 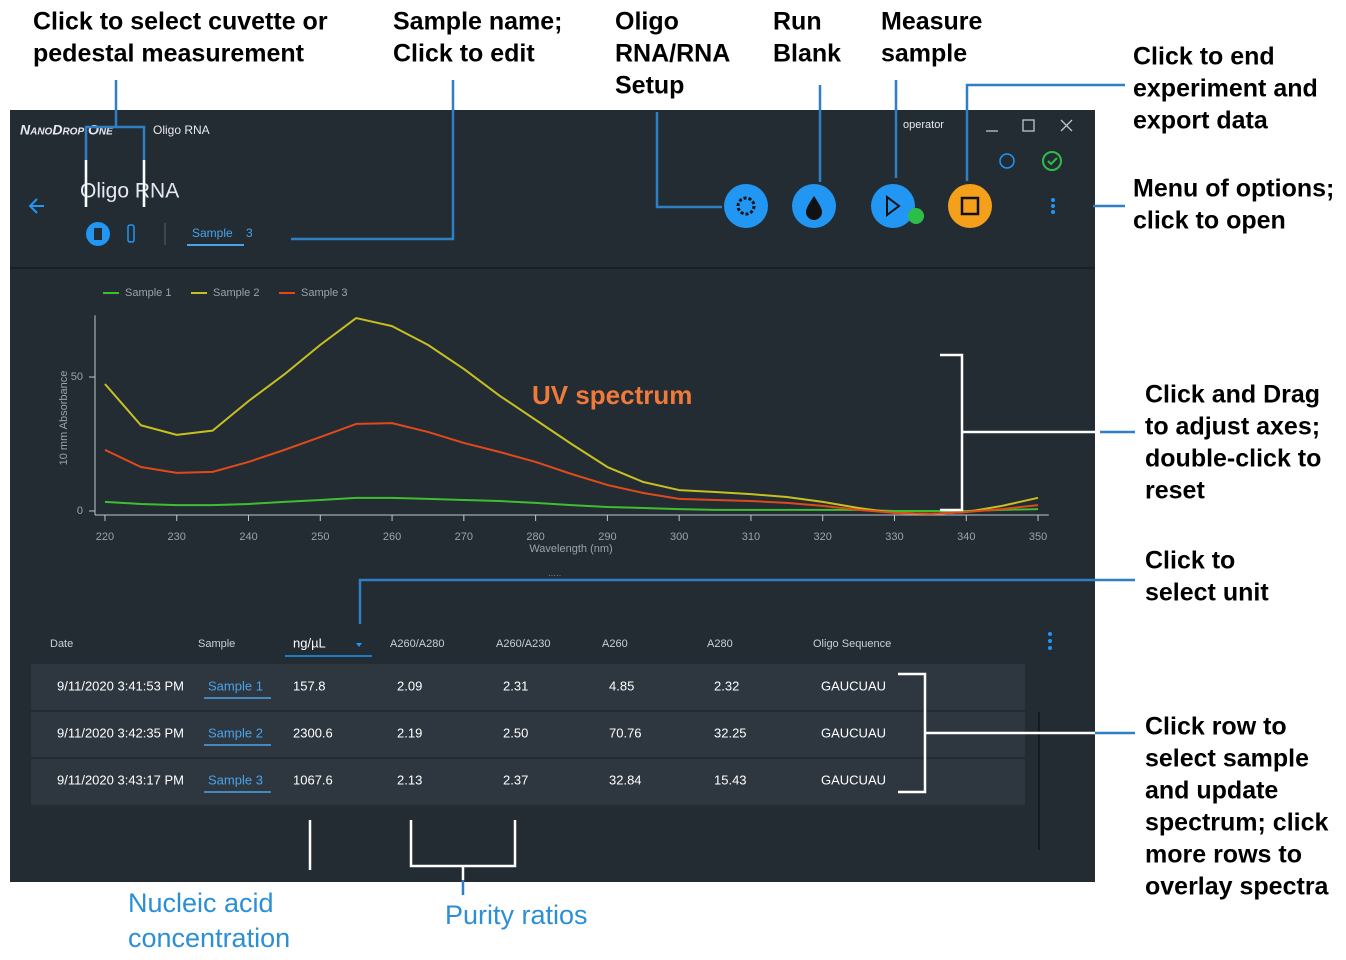 I want to click on annotation-line: Click to edit, so click(x=464, y=54).